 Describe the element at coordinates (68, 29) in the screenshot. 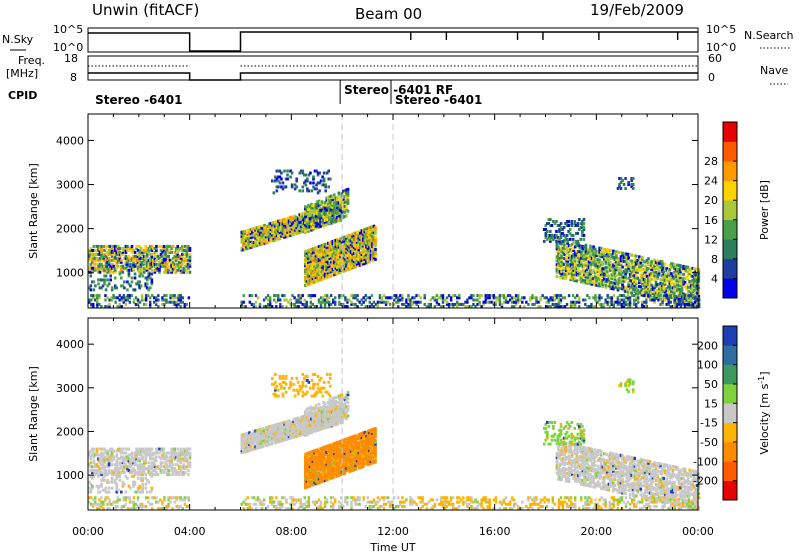

I see `nsky-tick-top: 10^5` at that location.